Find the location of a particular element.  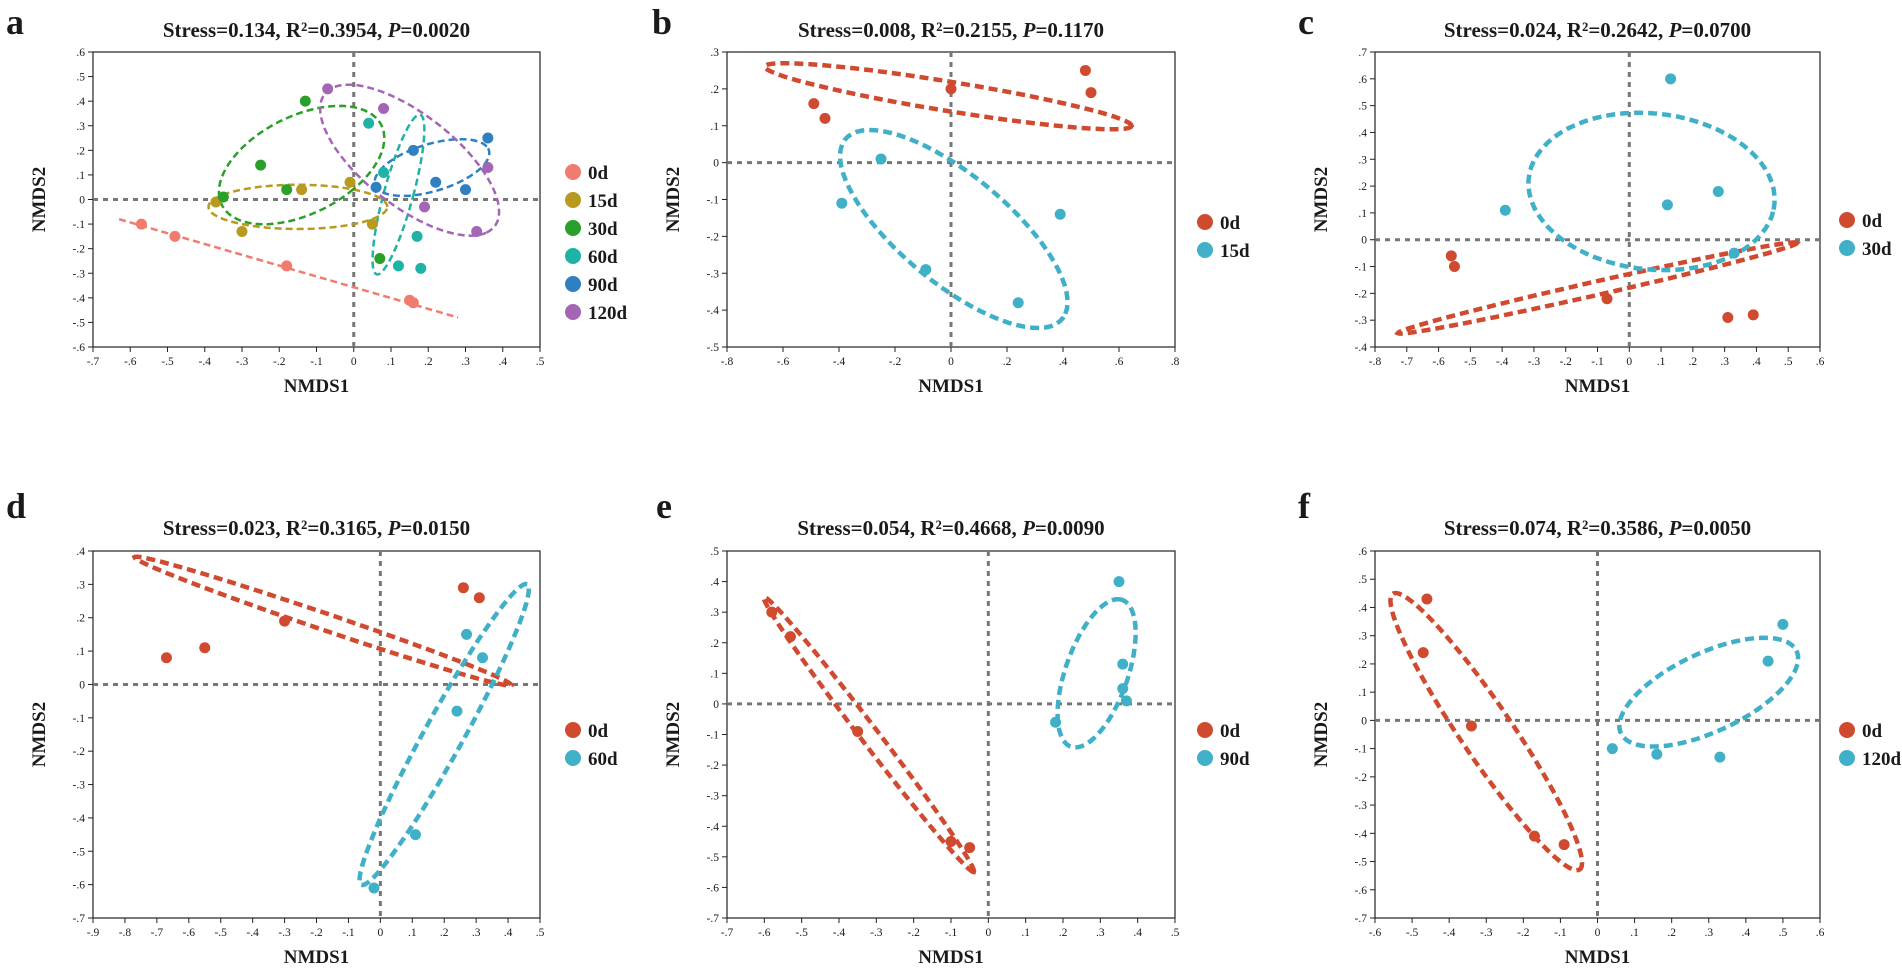

y-tick-label: .7 is located at coordinates (1362, 53).